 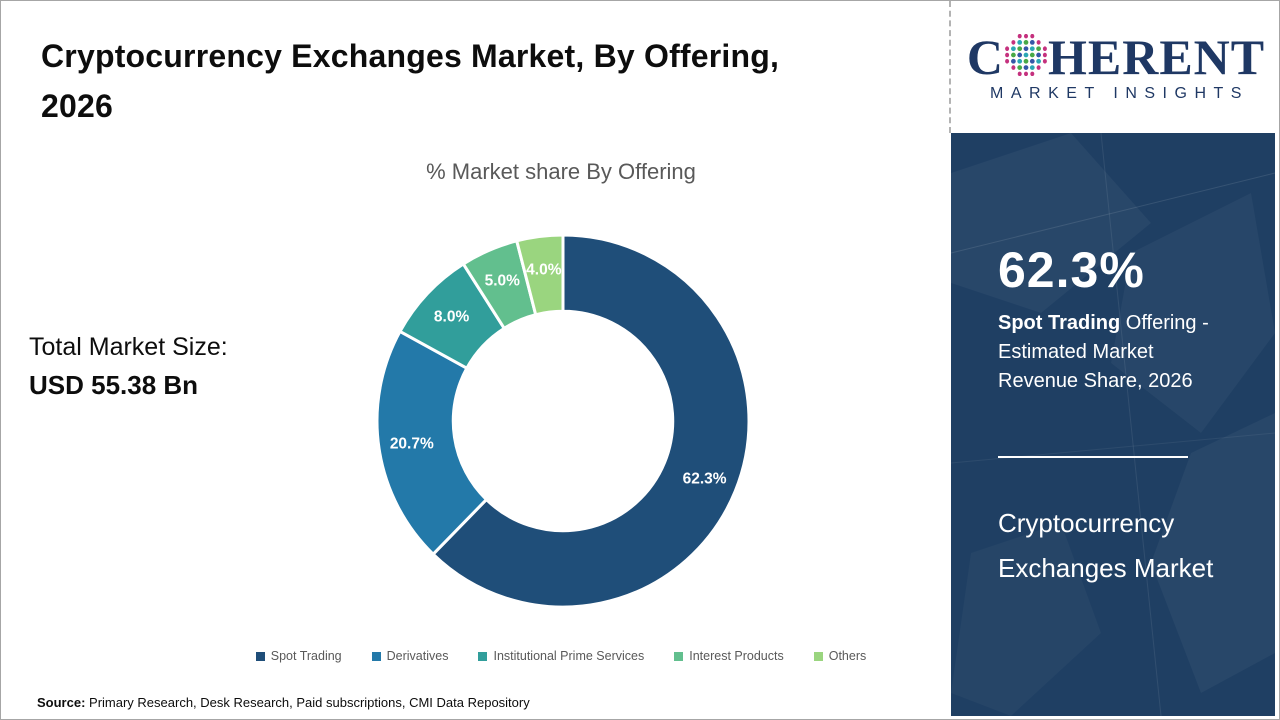 What do you see at coordinates (1125, 546) in the screenshot?
I see `sidebar-market-name: Cryptocurrency Exchanges Market` at bounding box center [1125, 546].